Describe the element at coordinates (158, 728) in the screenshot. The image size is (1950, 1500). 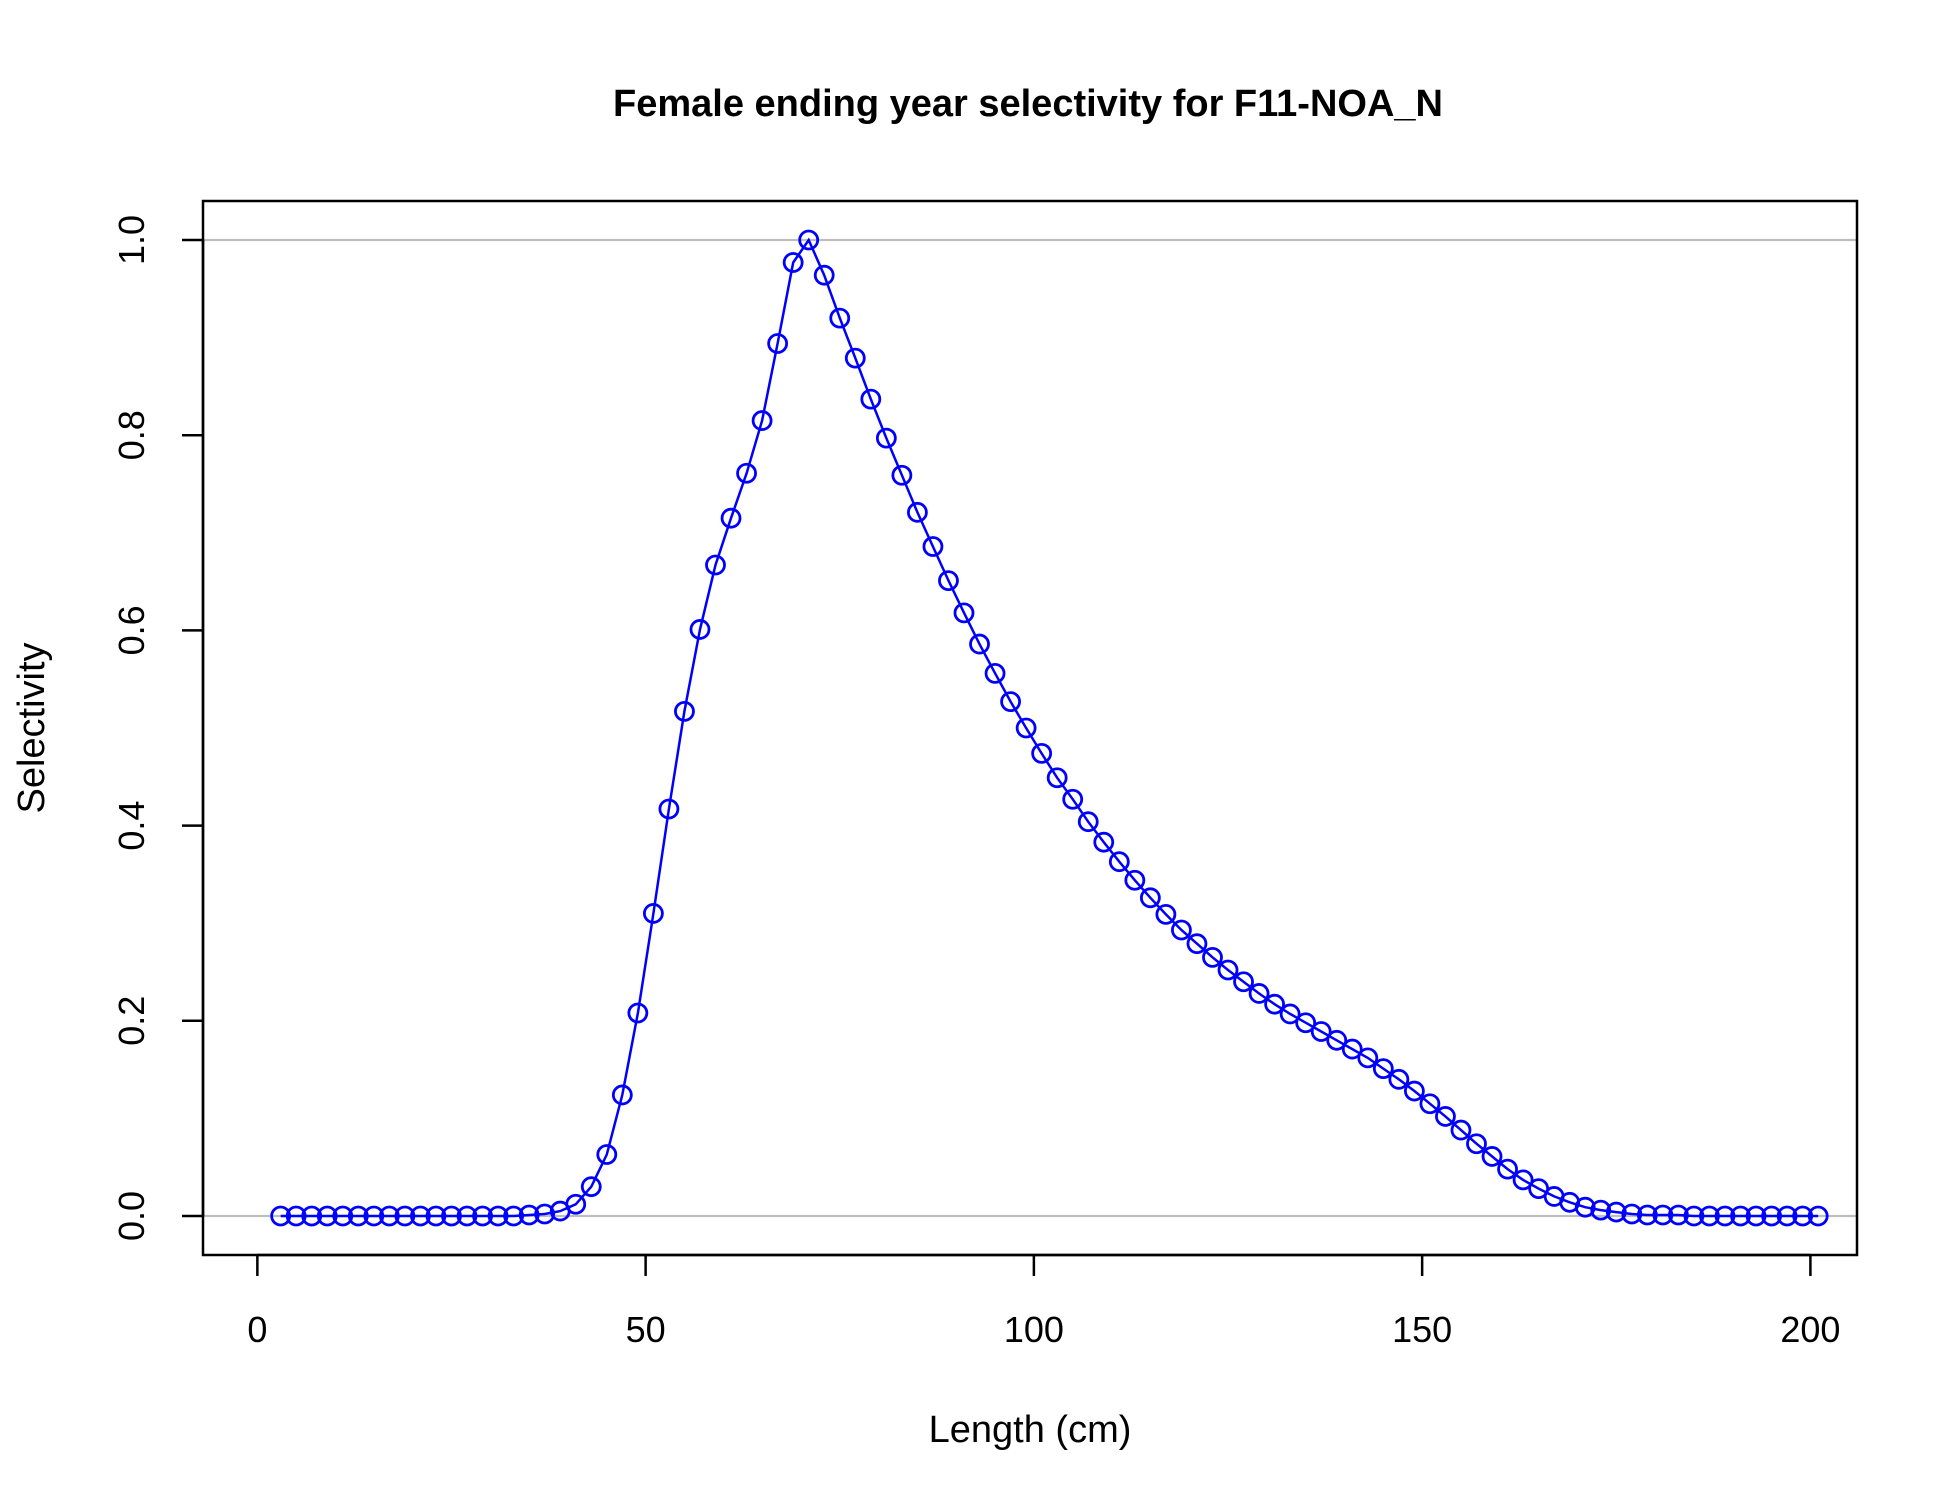
I see `y-axis: 0.0 0.2 0.4 0.6 0.8 1.0` at that location.